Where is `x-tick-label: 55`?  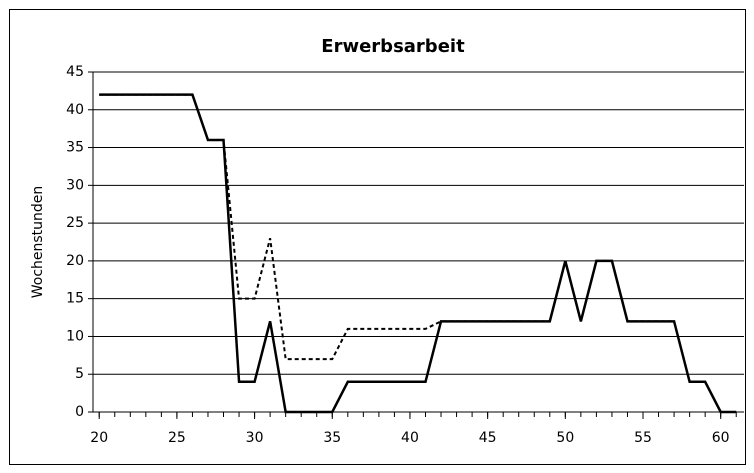
x-tick-label: 55 is located at coordinates (643, 438).